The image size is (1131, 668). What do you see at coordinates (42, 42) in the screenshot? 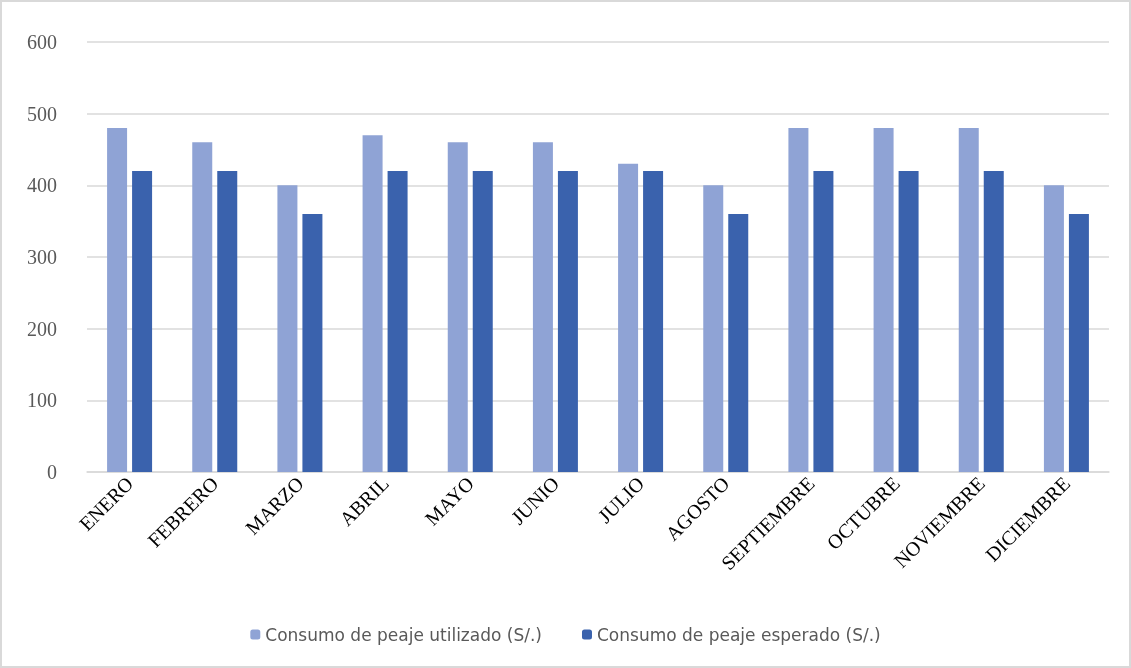
I see `y-tick-label: 600` at bounding box center [42, 42].